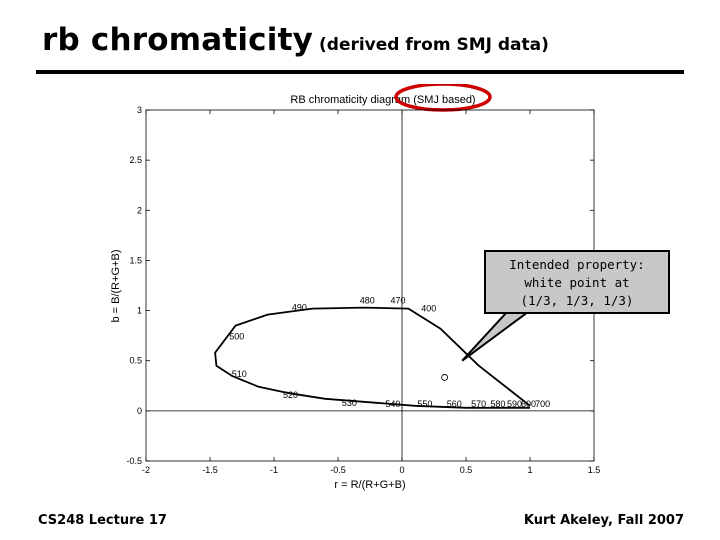 The image size is (720, 540). I want to click on slide-title-sub: (derived from SMJ data), so click(434, 45).